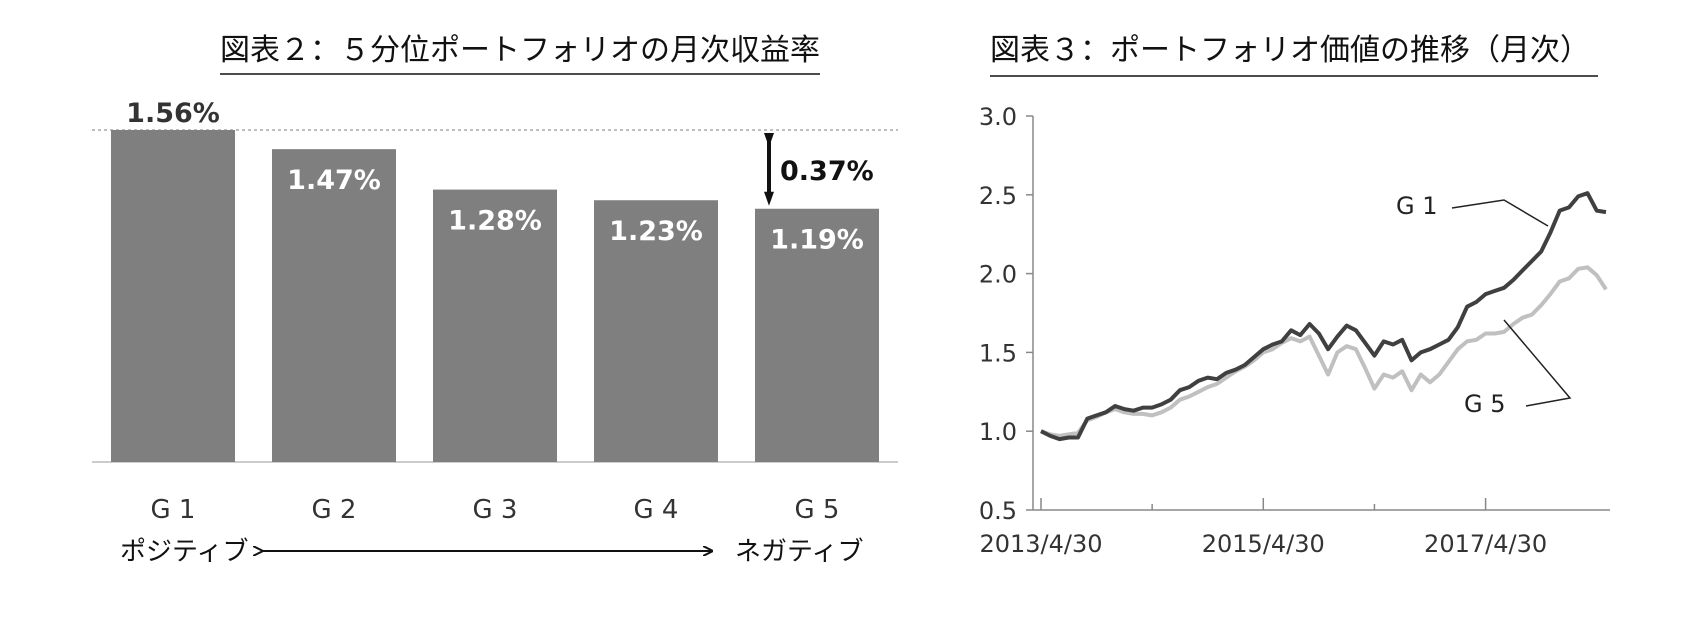 This screenshot has width=1702, height=635. What do you see at coordinates (998, 117) in the screenshot?
I see `y-tick-label: 3.0` at bounding box center [998, 117].